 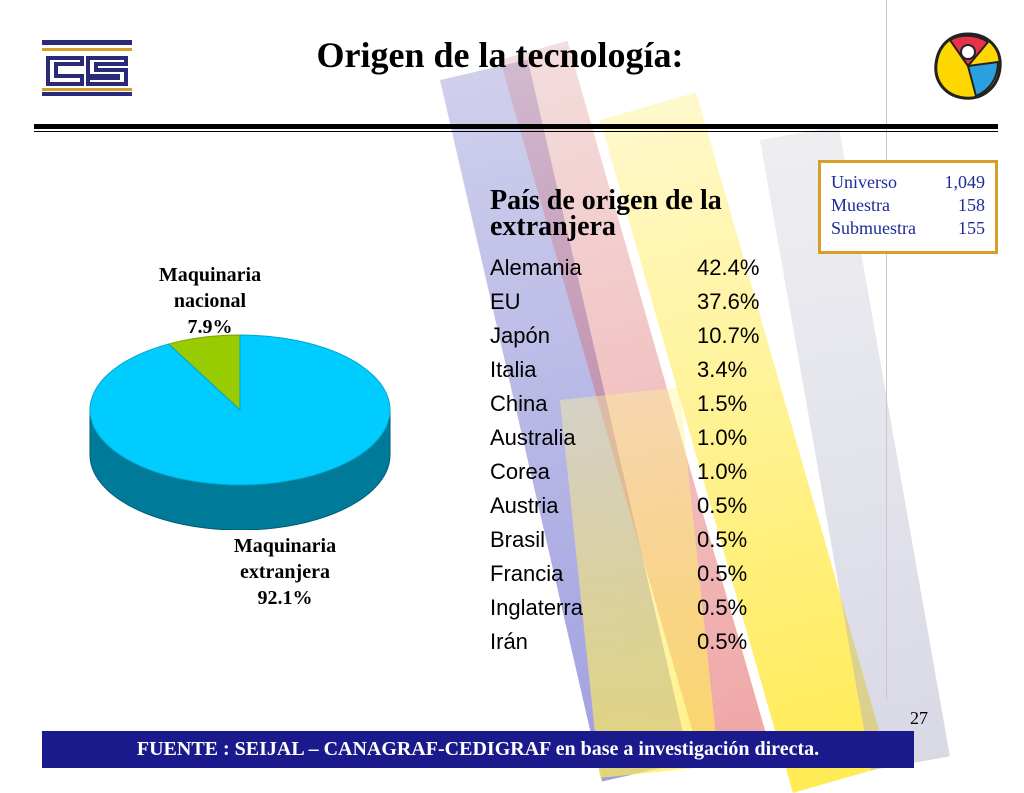 I want to click on list-item: Austria 0.5%, so click(x=650, y=506).